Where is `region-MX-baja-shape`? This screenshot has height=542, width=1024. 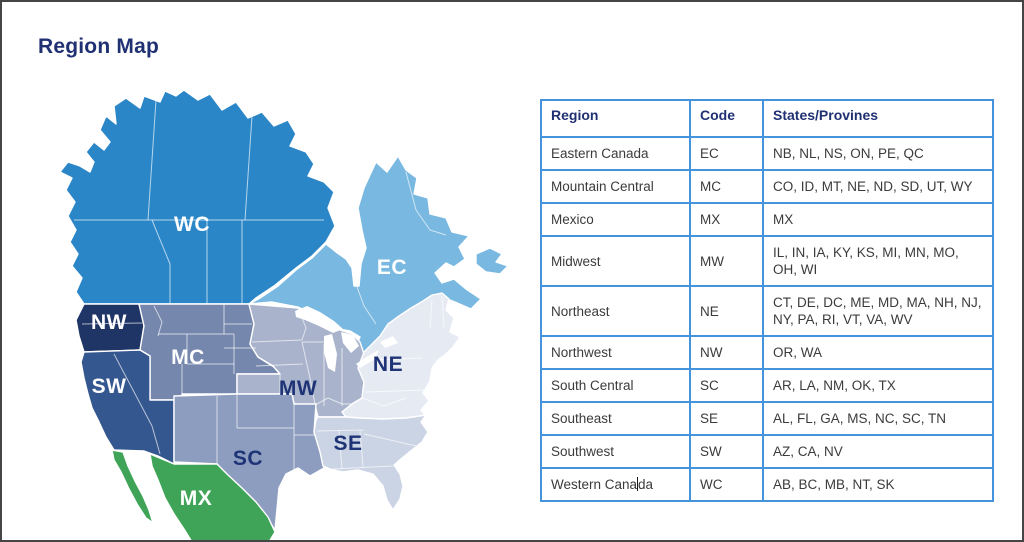 region-MX-baja-shape is located at coordinates (132, 486).